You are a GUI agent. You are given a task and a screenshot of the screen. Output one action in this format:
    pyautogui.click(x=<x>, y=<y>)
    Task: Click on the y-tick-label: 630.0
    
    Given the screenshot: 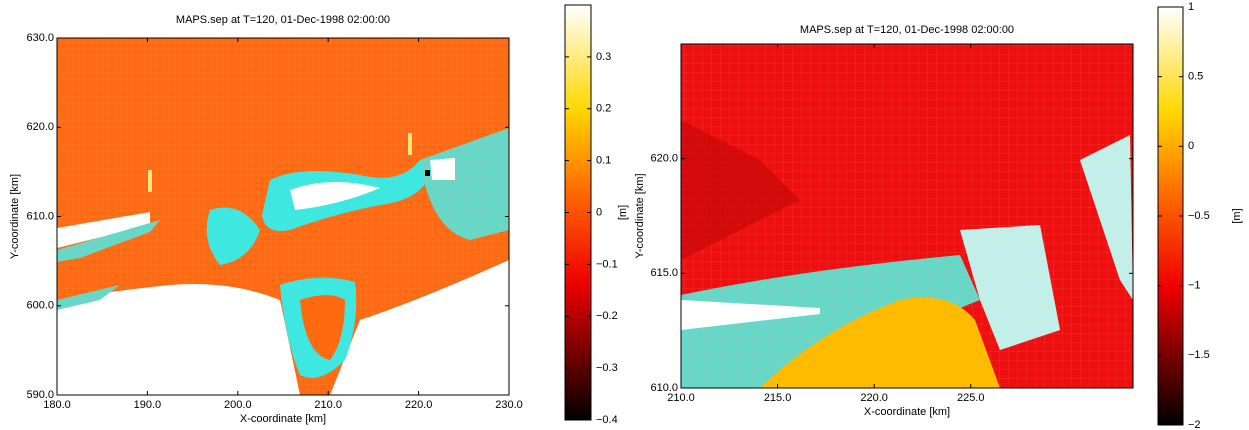 What is the action you would take?
    pyautogui.click(x=40, y=38)
    